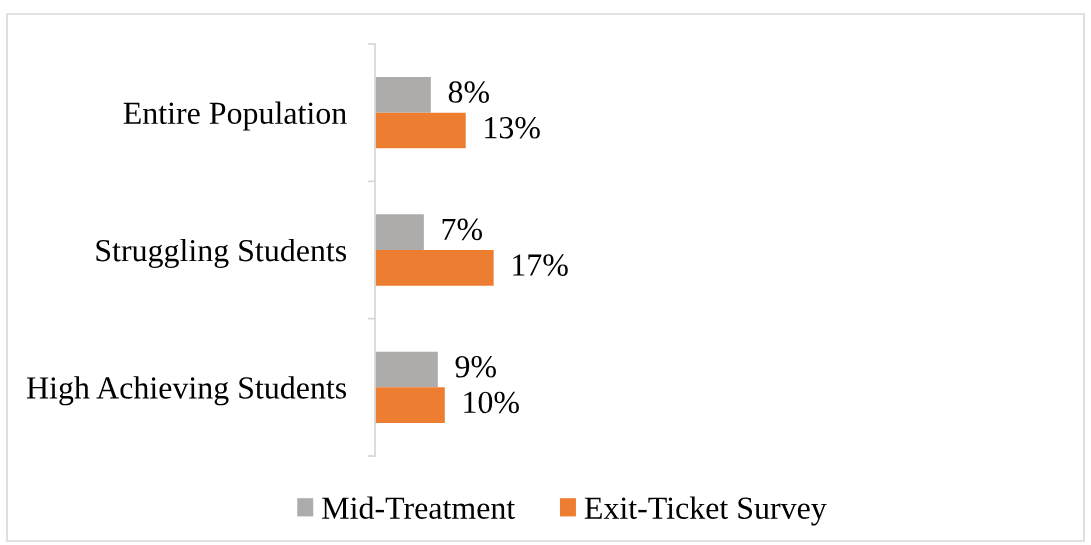 The width and height of the screenshot is (1091, 545). I want to click on data-label: 8%, so click(468, 92).